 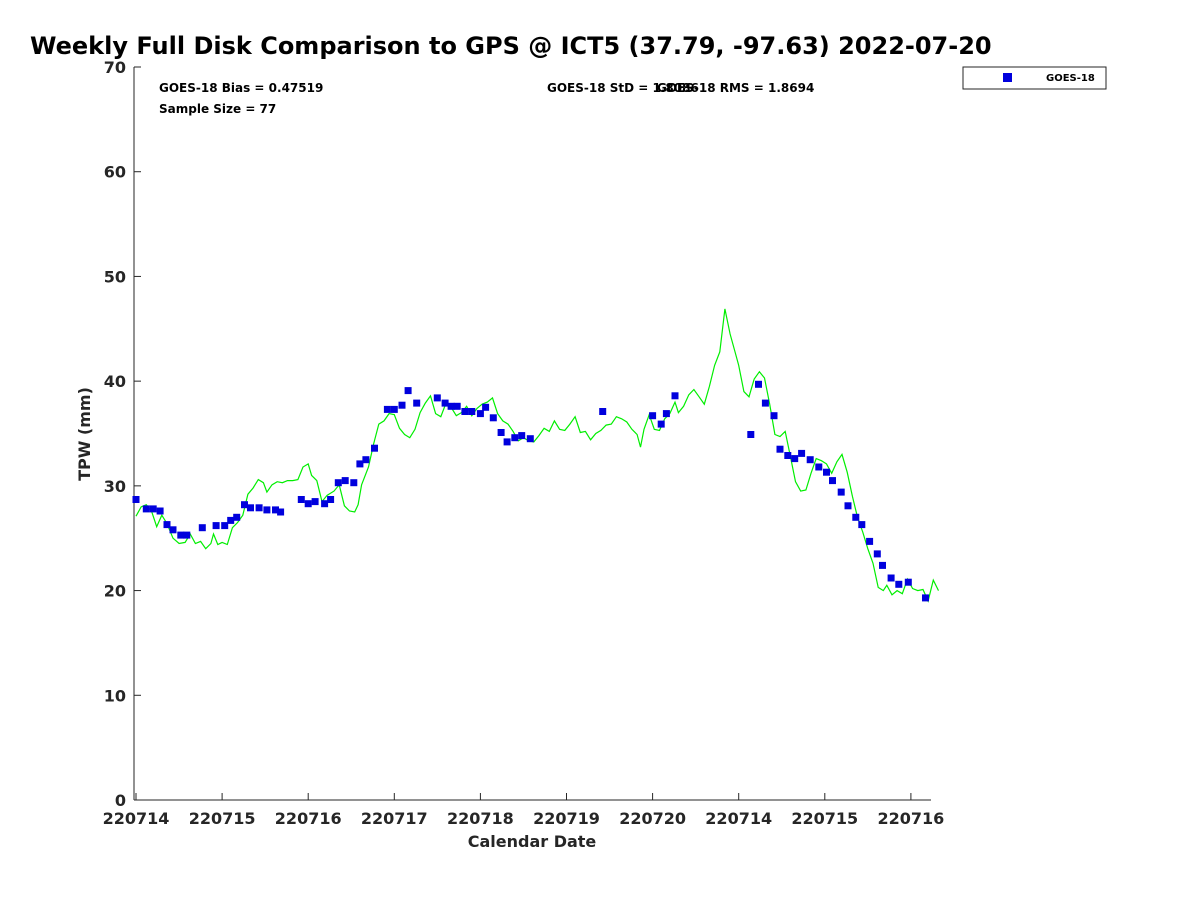 What do you see at coordinates (217, 109) in the screenshot?
I see `stat-sample-size: Sample Size = 77` at bounding box center [217, 109].